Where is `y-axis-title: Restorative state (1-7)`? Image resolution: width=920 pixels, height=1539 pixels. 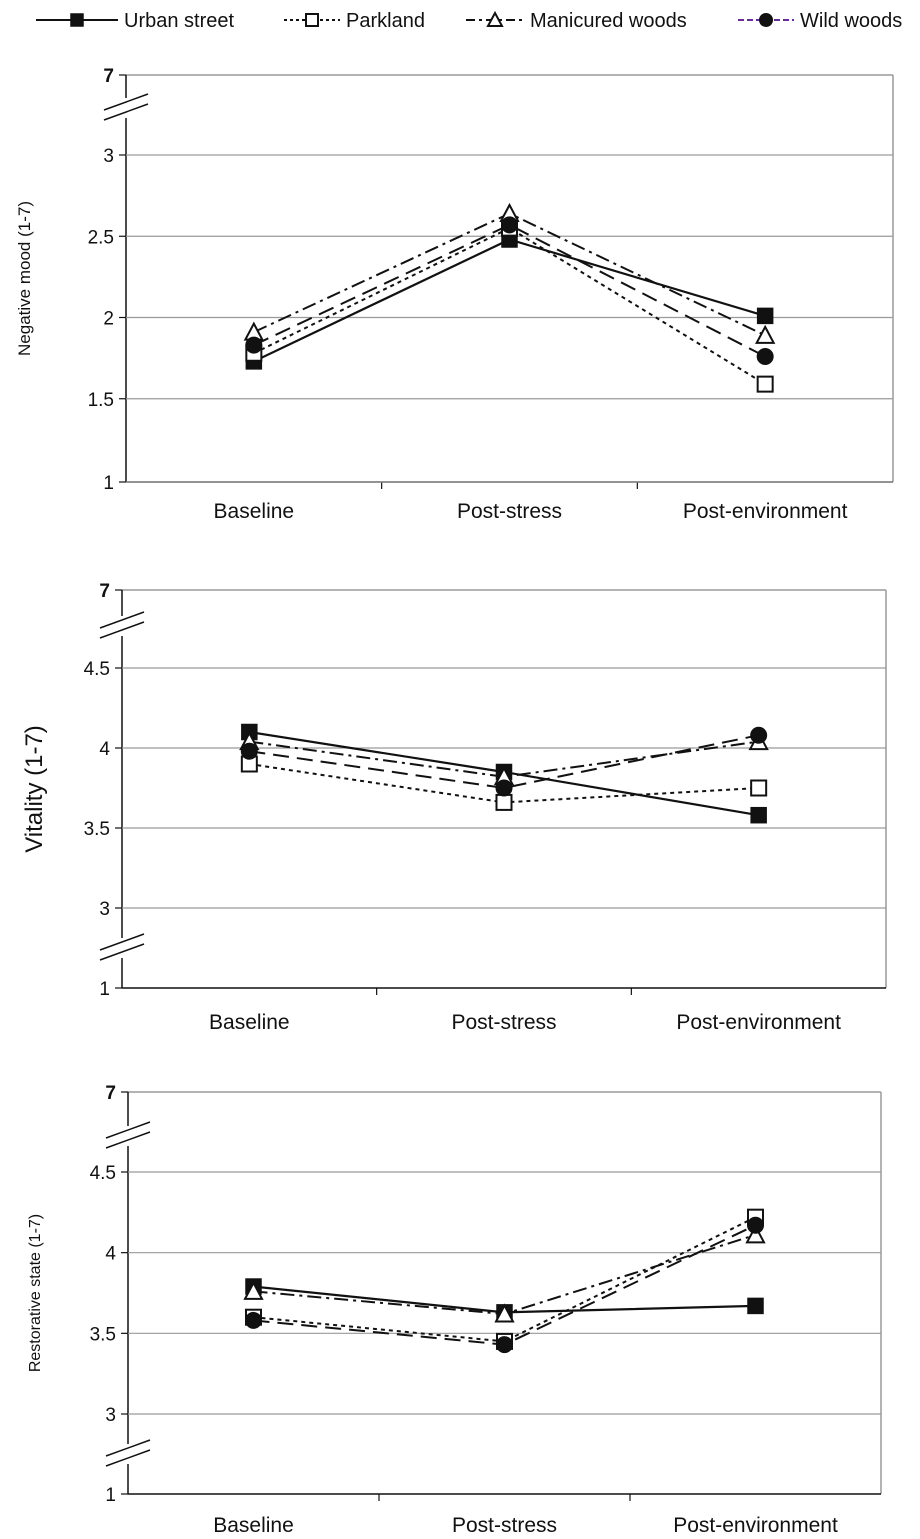
y-axis-title: Restorative state (1-7) is located at coordinates (35, 1293).